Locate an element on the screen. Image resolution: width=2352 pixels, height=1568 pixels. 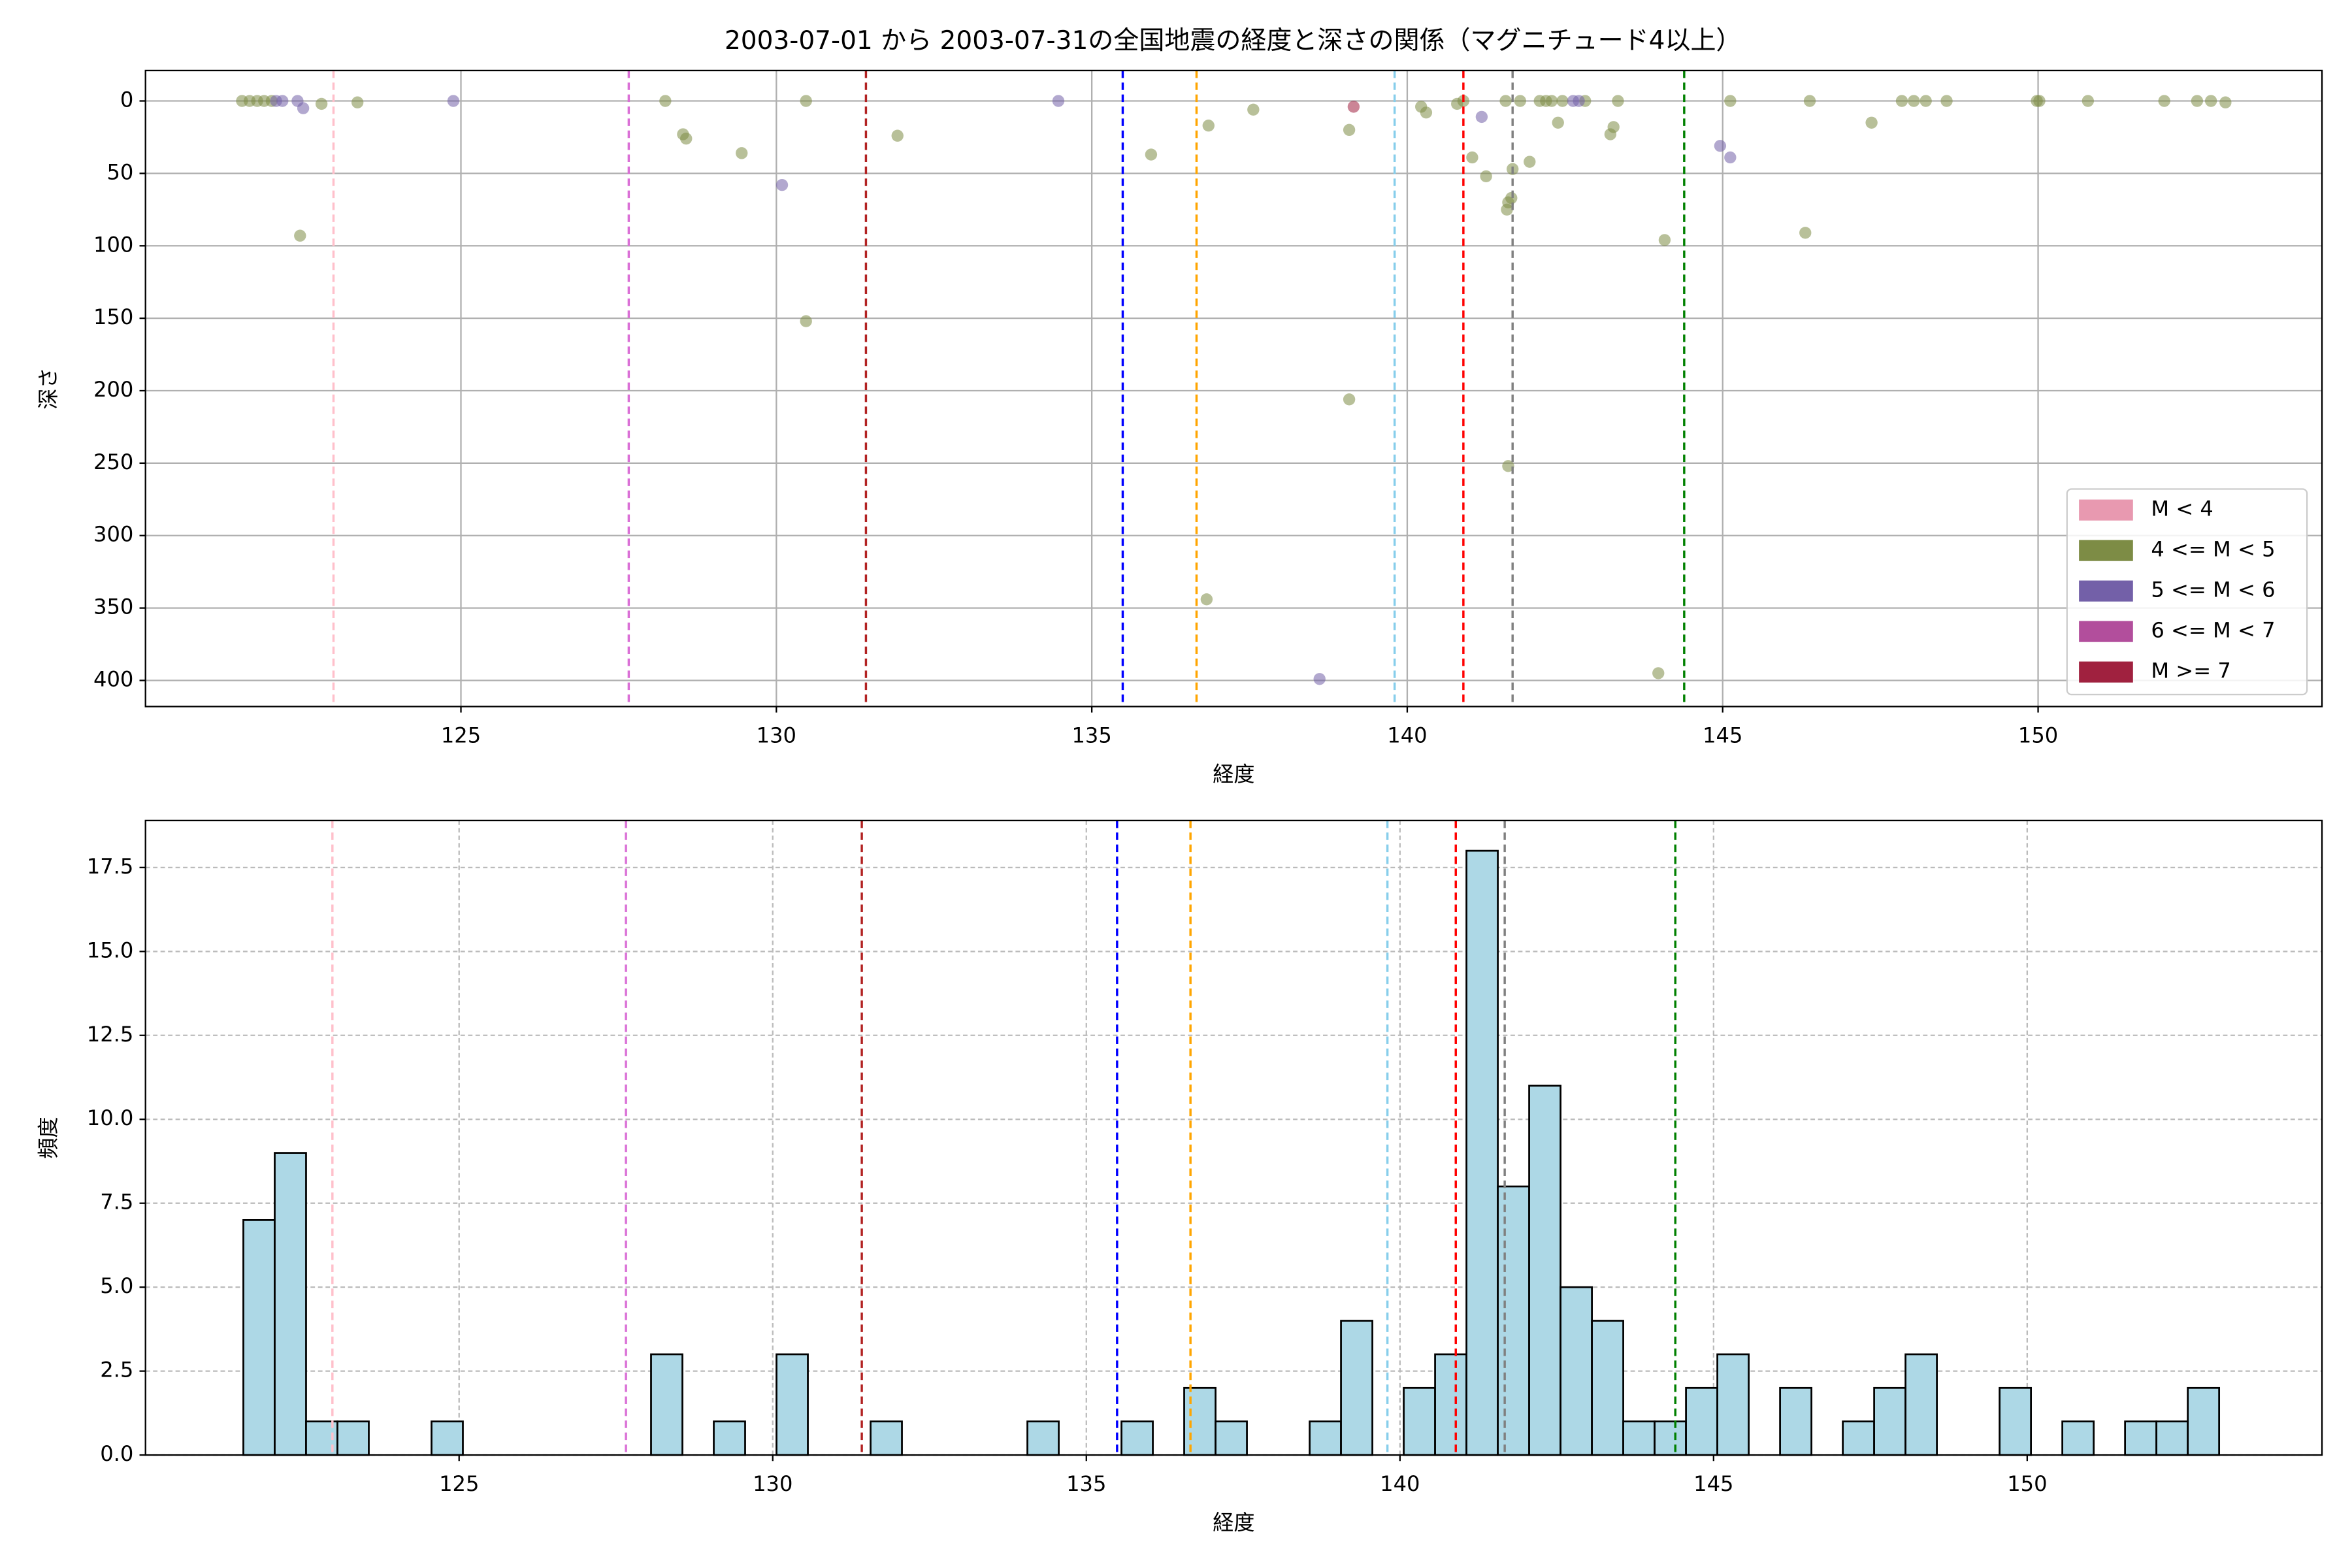
y-tick-label: 0 is located at coordinates (126, 100).